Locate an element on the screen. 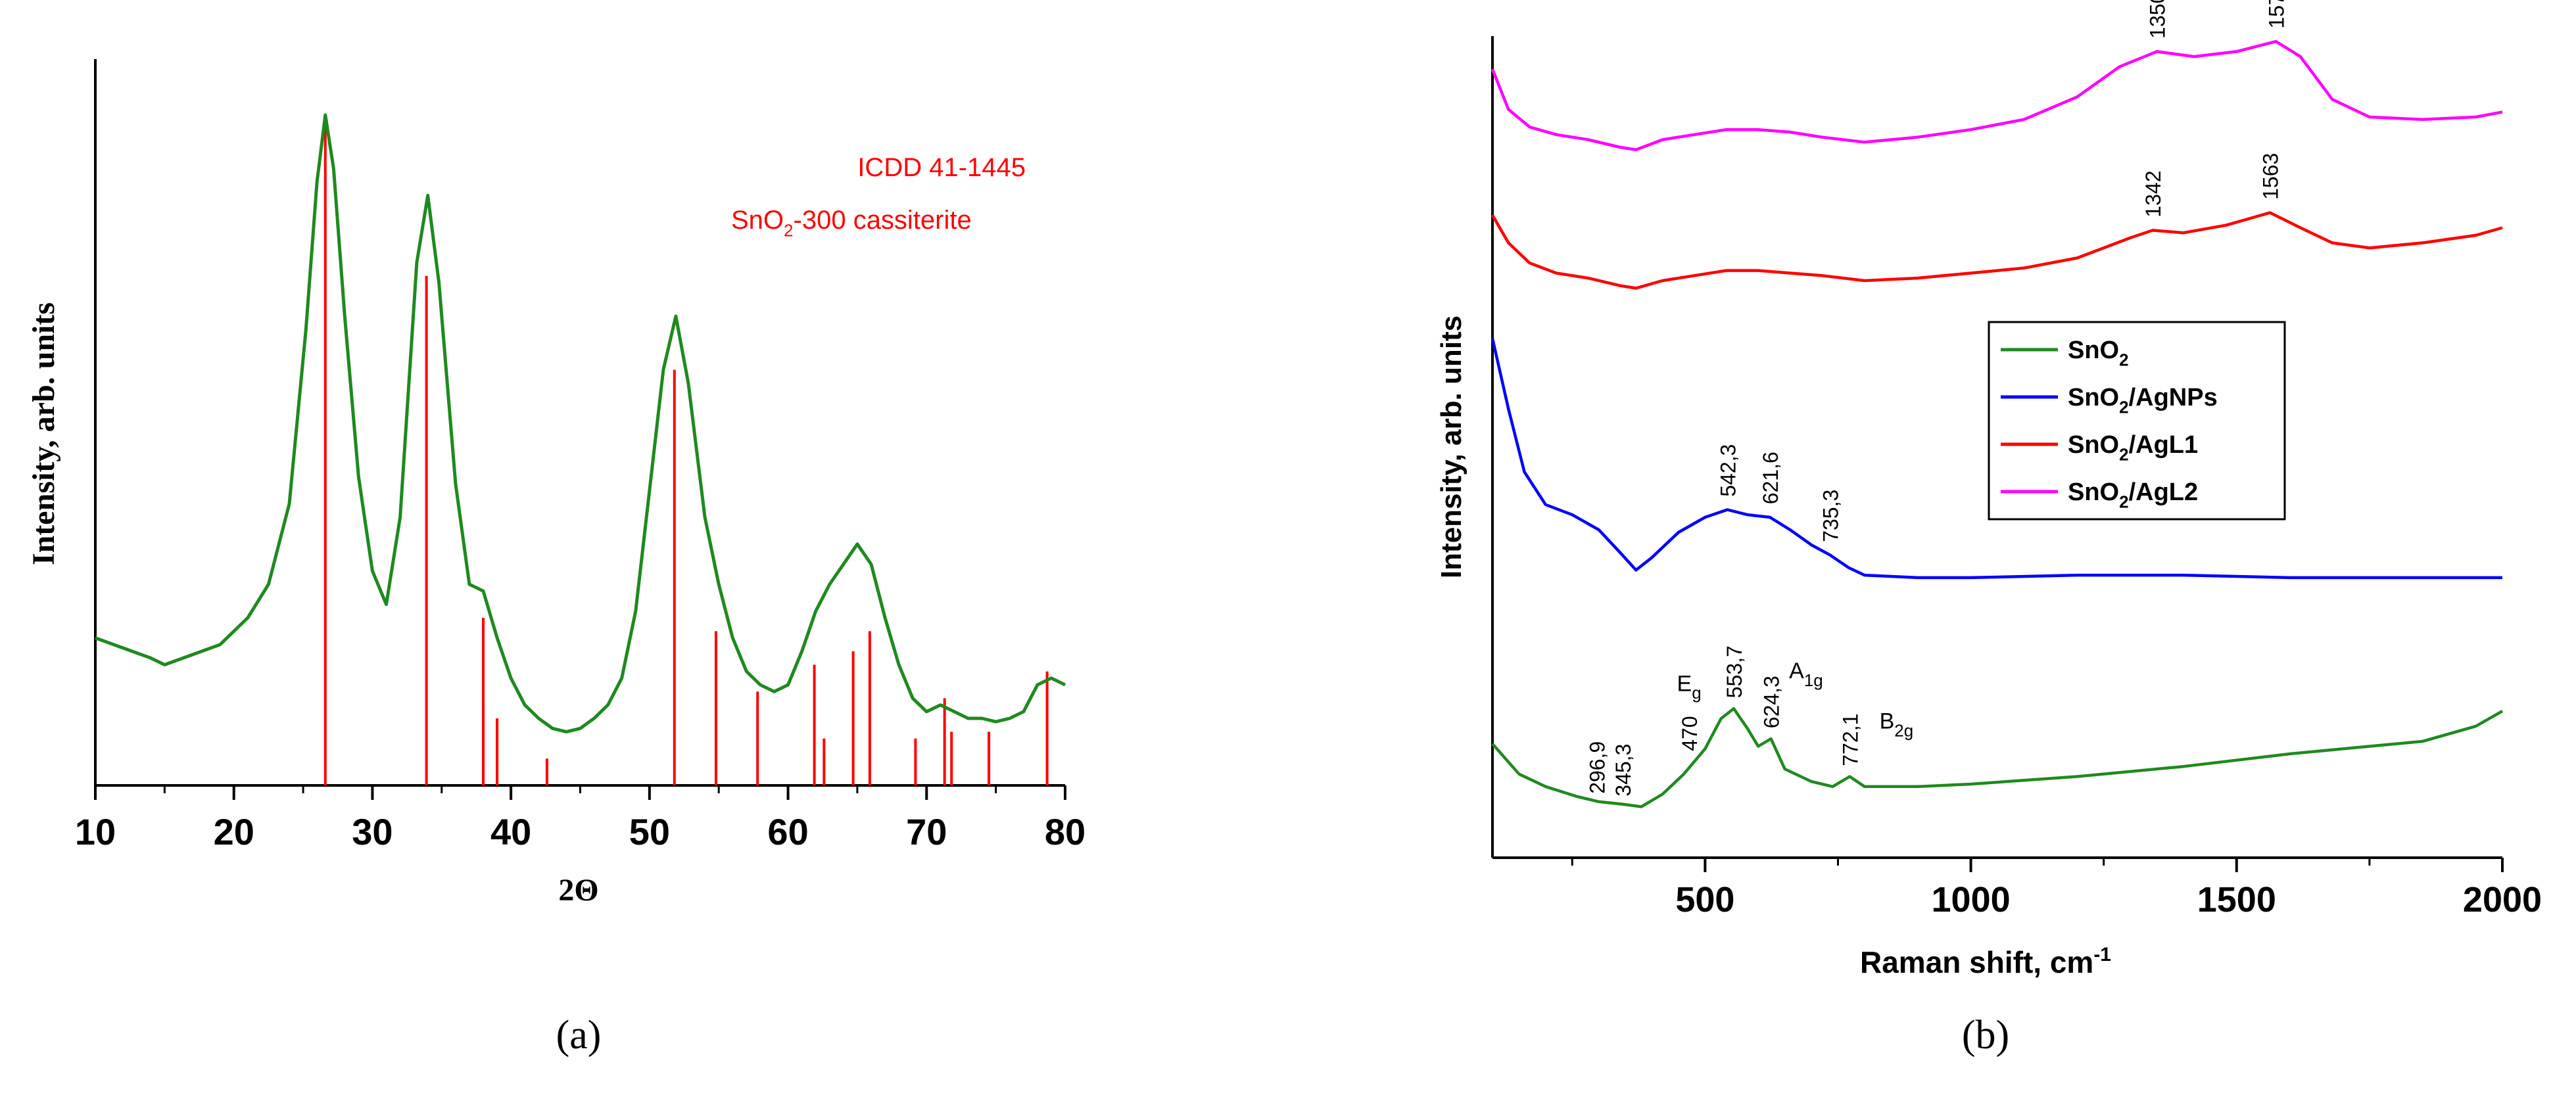 The image size is (2576, 1093). x-tick-label-a: 80 is located at coordinates (1065, 832).